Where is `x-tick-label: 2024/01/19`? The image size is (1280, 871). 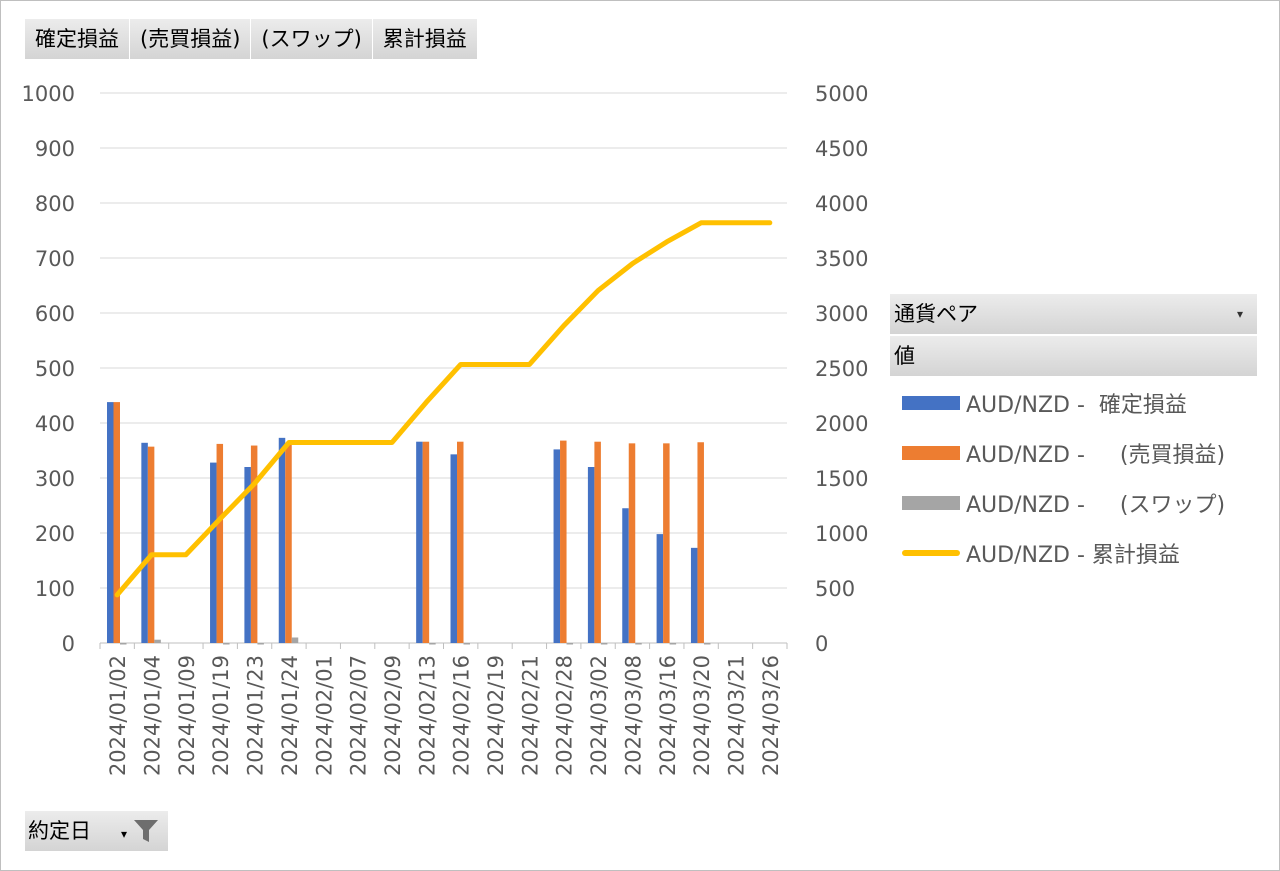 x-tick-label: 2024/01/19 is located at coordinates (221, 715).